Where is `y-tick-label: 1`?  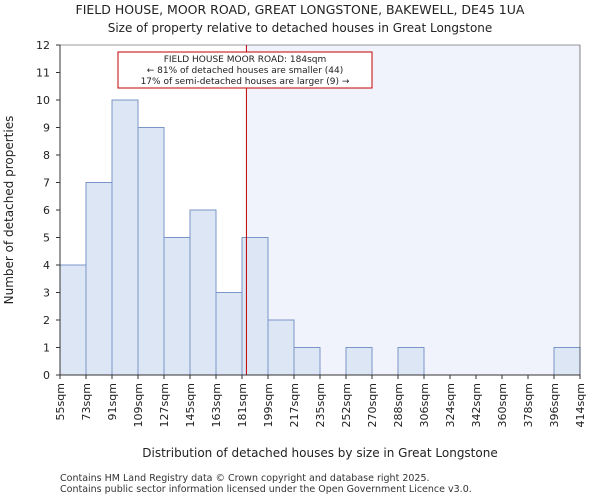 y-tick-label: 1 is located at coordinates (46, 348).